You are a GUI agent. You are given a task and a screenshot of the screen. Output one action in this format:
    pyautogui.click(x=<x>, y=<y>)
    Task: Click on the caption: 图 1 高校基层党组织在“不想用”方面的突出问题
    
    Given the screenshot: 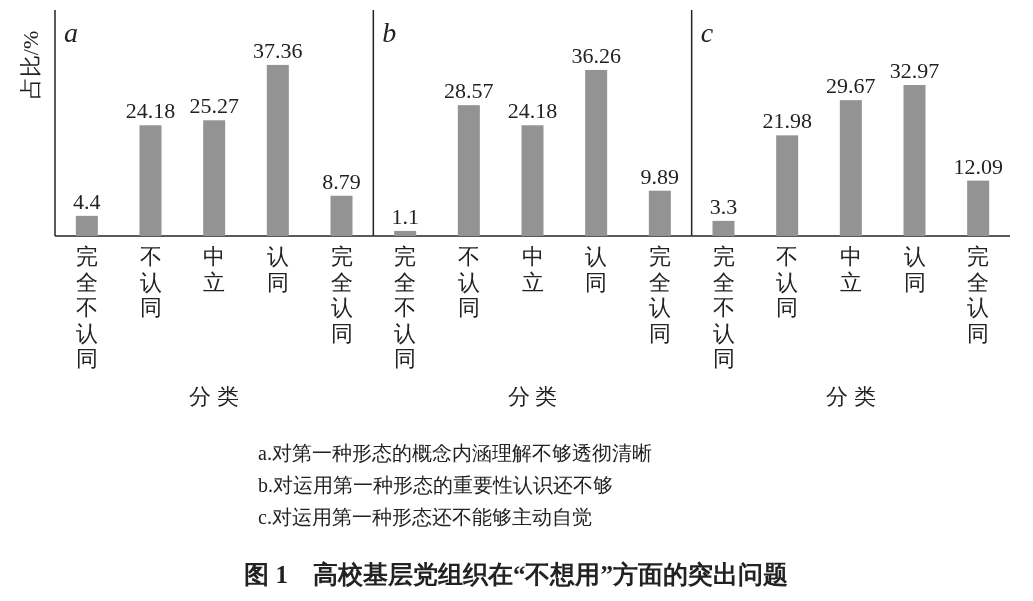 What is the action you would take?
    pyautogui.click(x=516, y=574)
    